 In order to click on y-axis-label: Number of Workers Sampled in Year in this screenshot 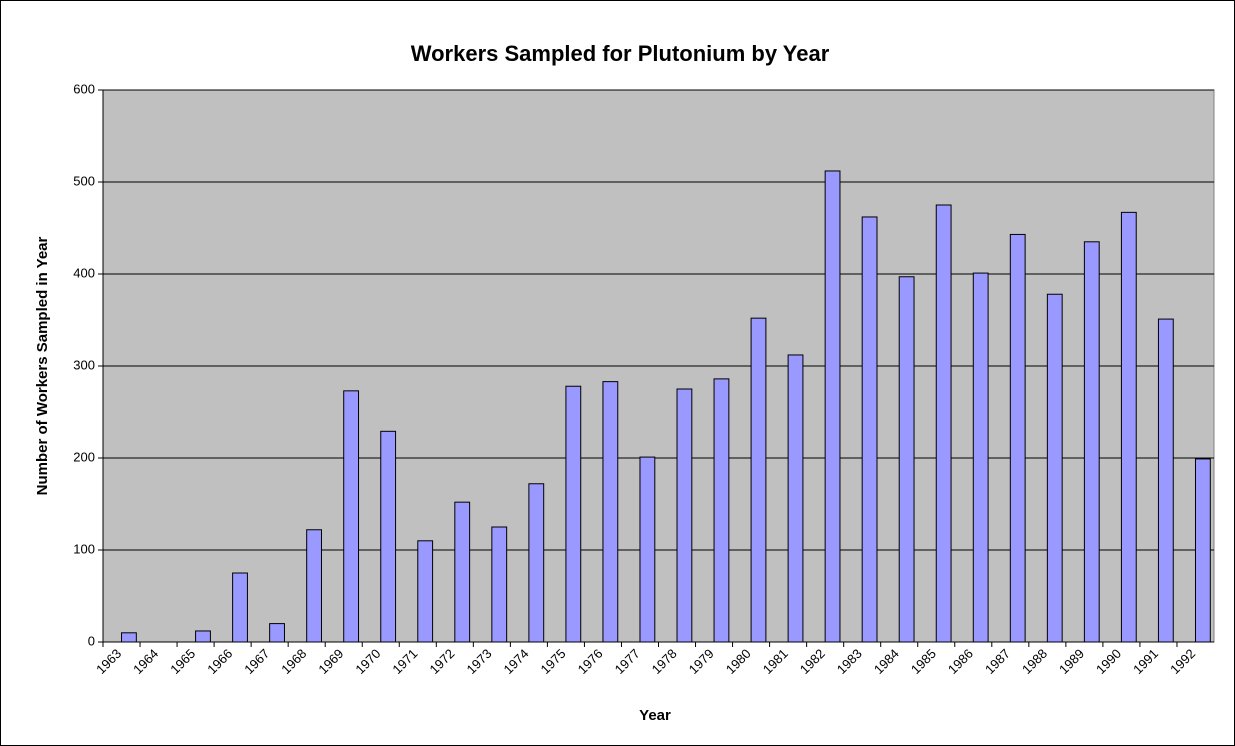, I will do `click(42, 365)`.